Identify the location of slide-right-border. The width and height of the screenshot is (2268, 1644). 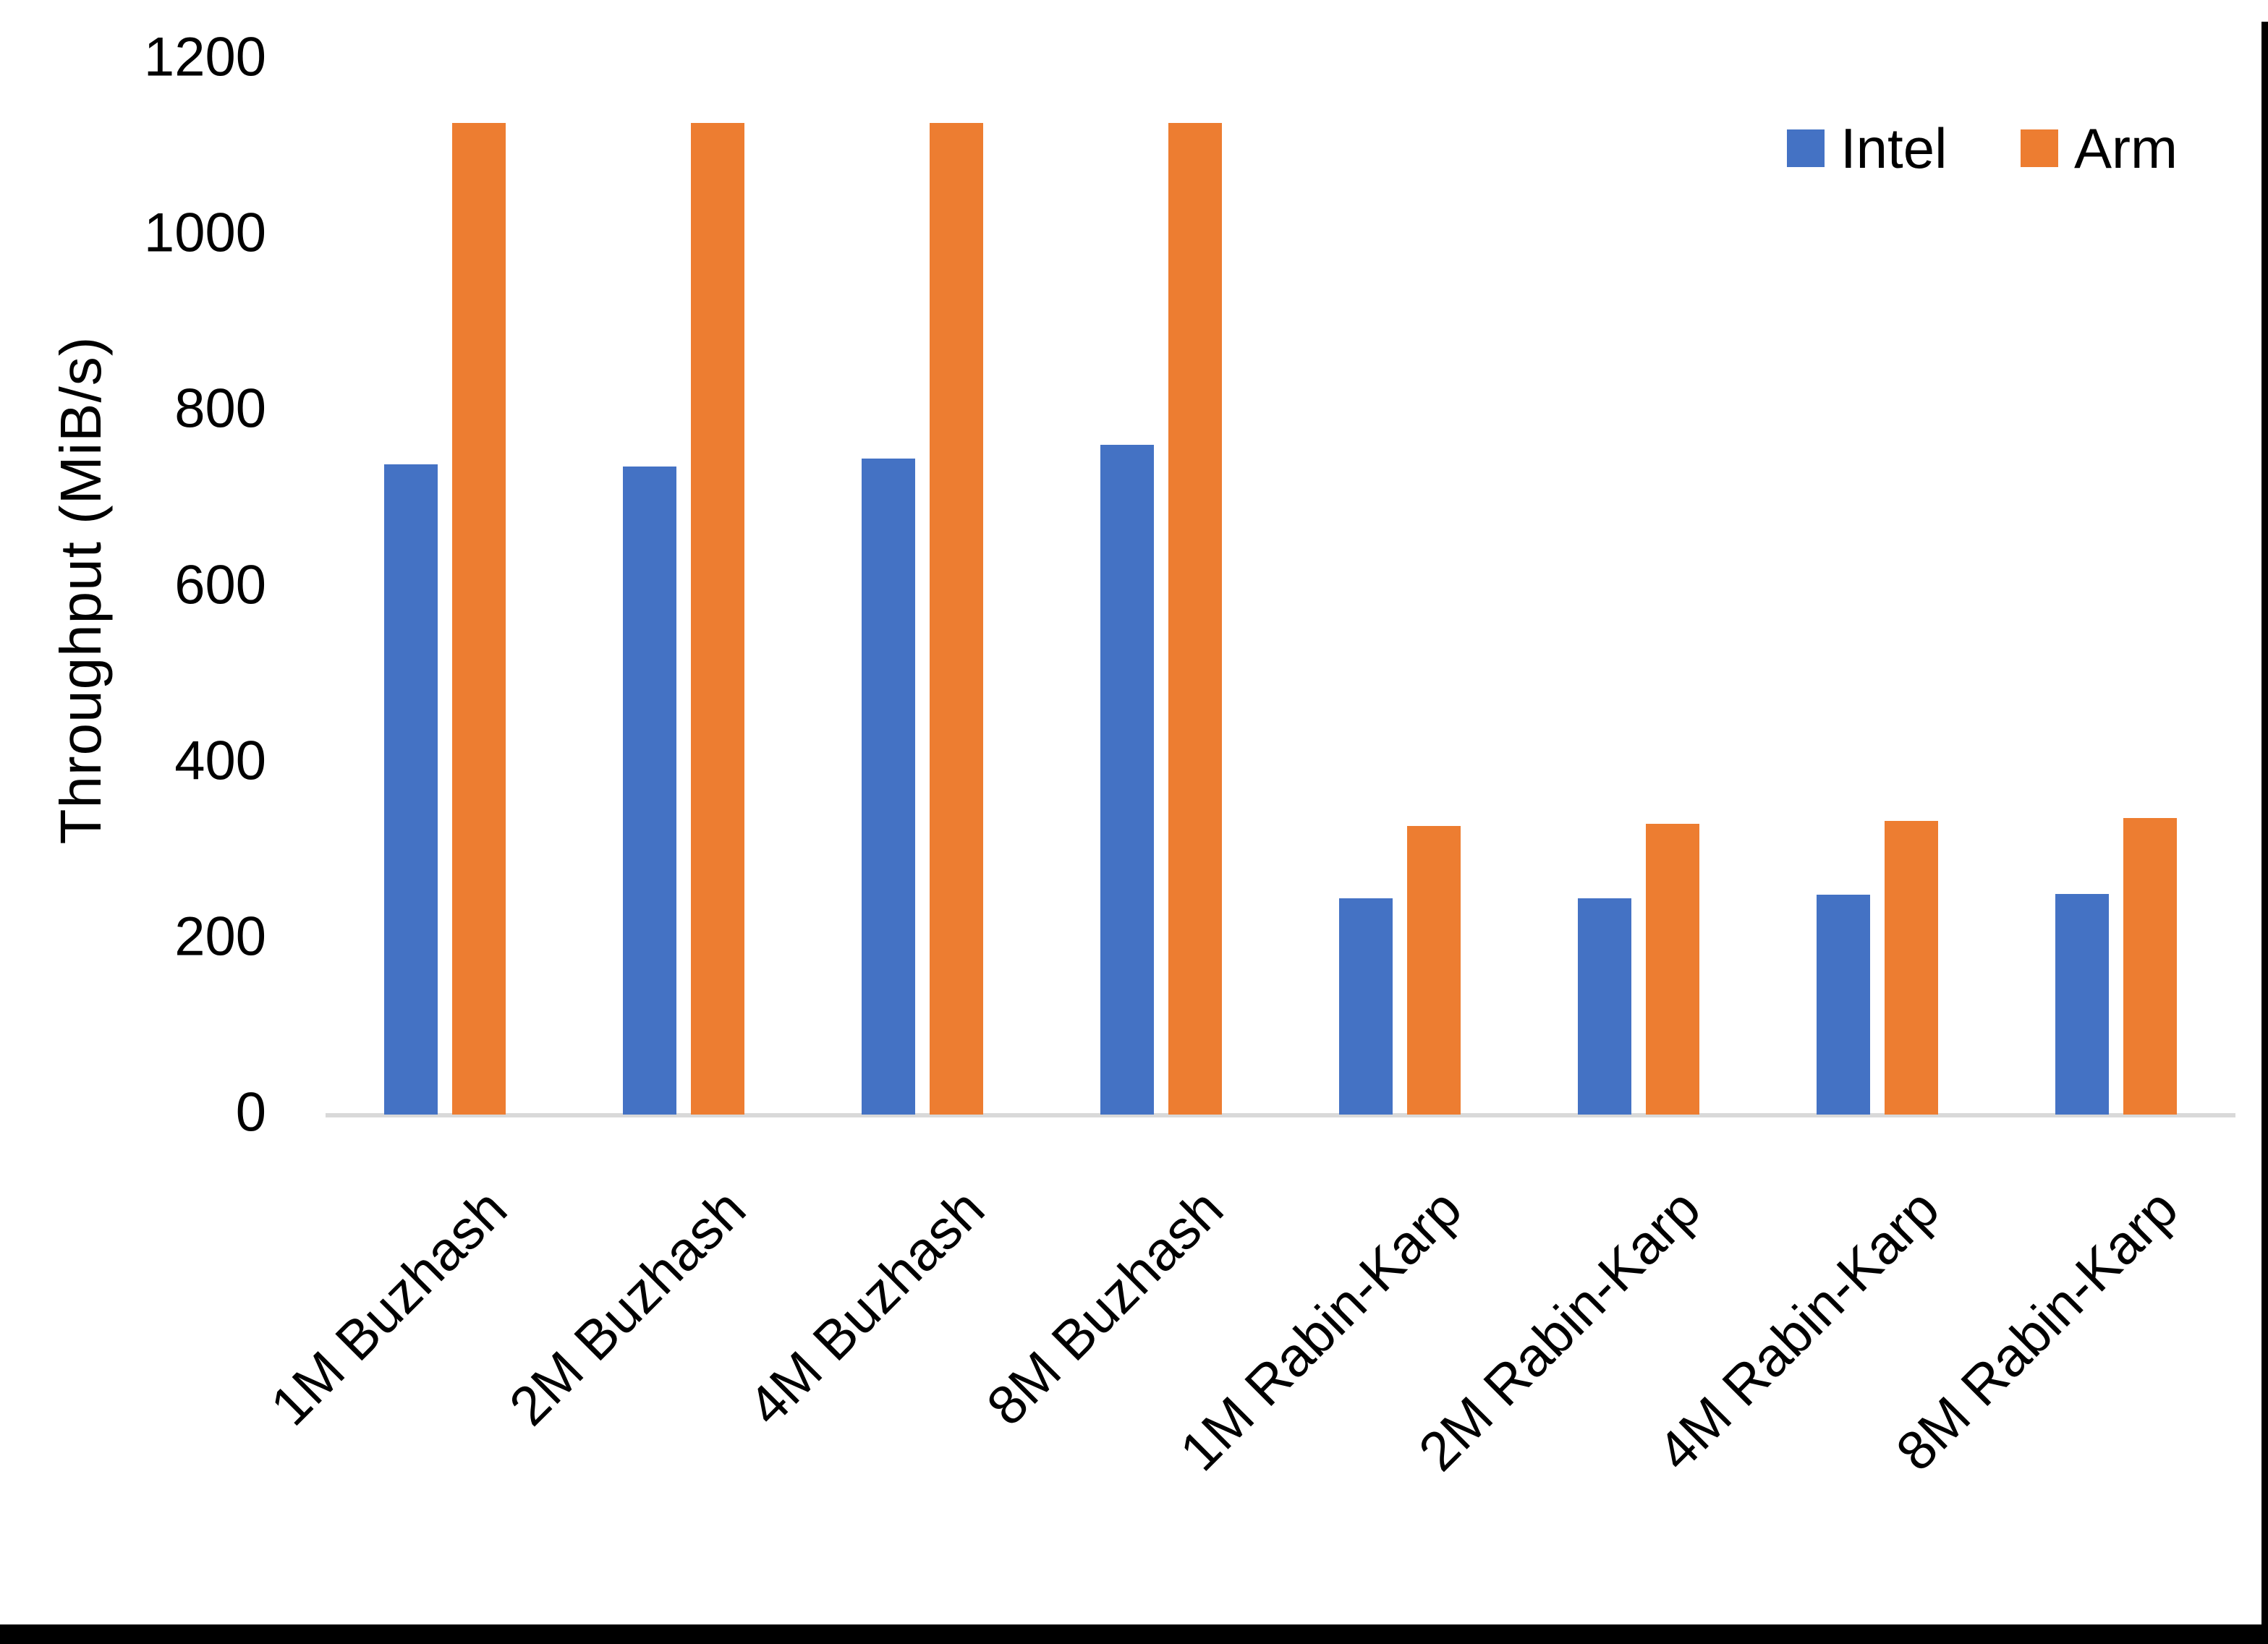
(2264, 833).